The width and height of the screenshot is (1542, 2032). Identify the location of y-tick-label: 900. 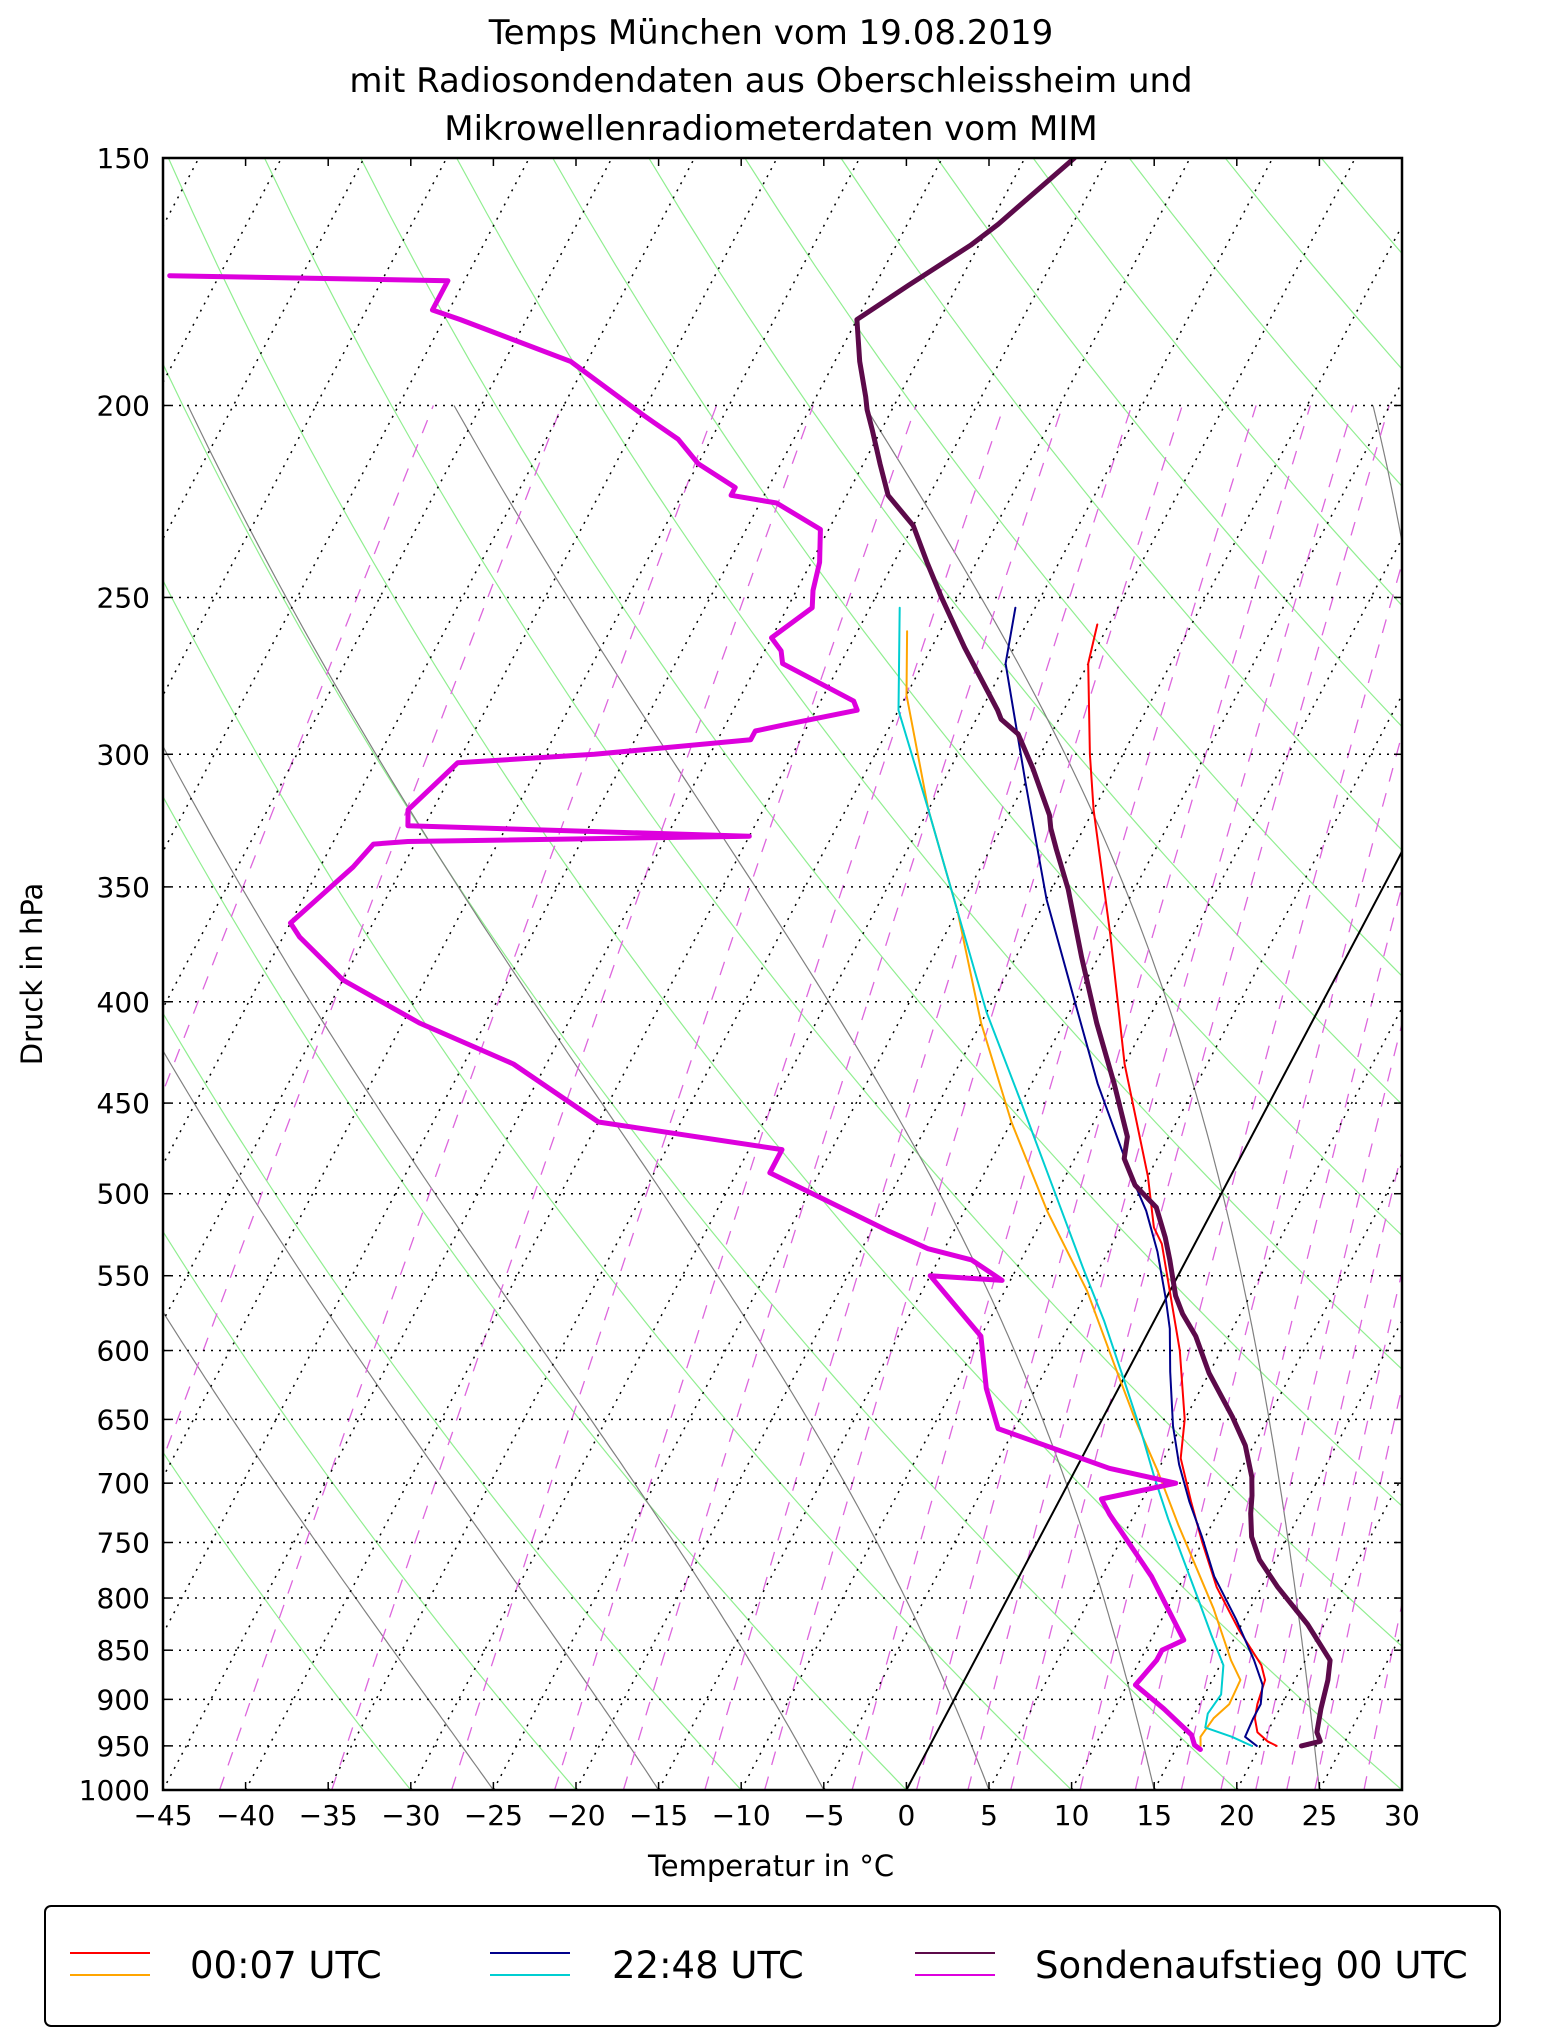
(123, 1699).